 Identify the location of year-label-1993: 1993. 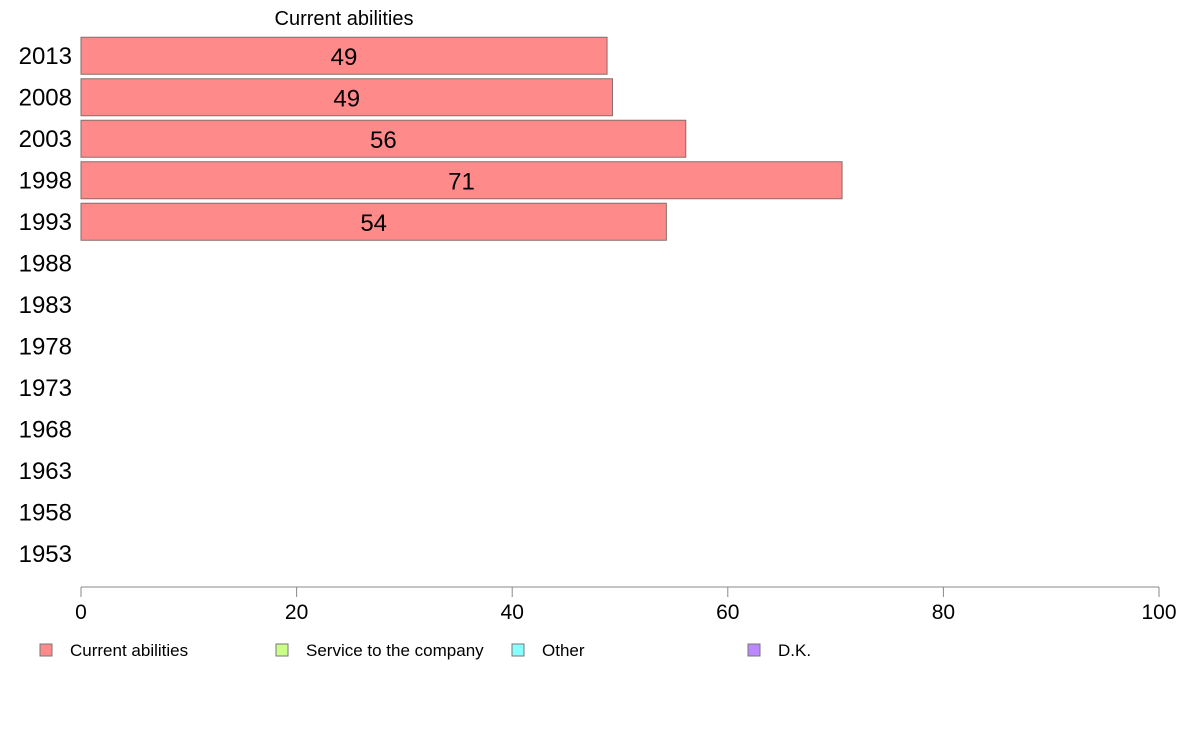
(45, 222).